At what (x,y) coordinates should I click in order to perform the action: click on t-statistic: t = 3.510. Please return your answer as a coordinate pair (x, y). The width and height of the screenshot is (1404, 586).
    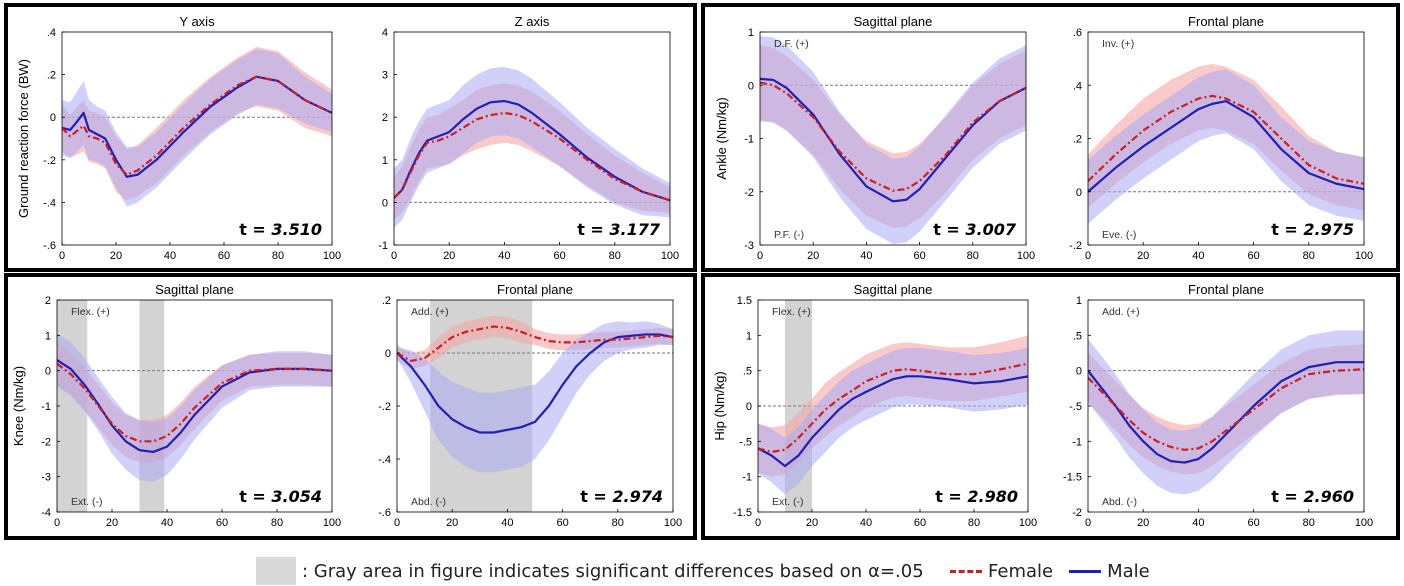
    Looking at the image, I should click on (280, 229).